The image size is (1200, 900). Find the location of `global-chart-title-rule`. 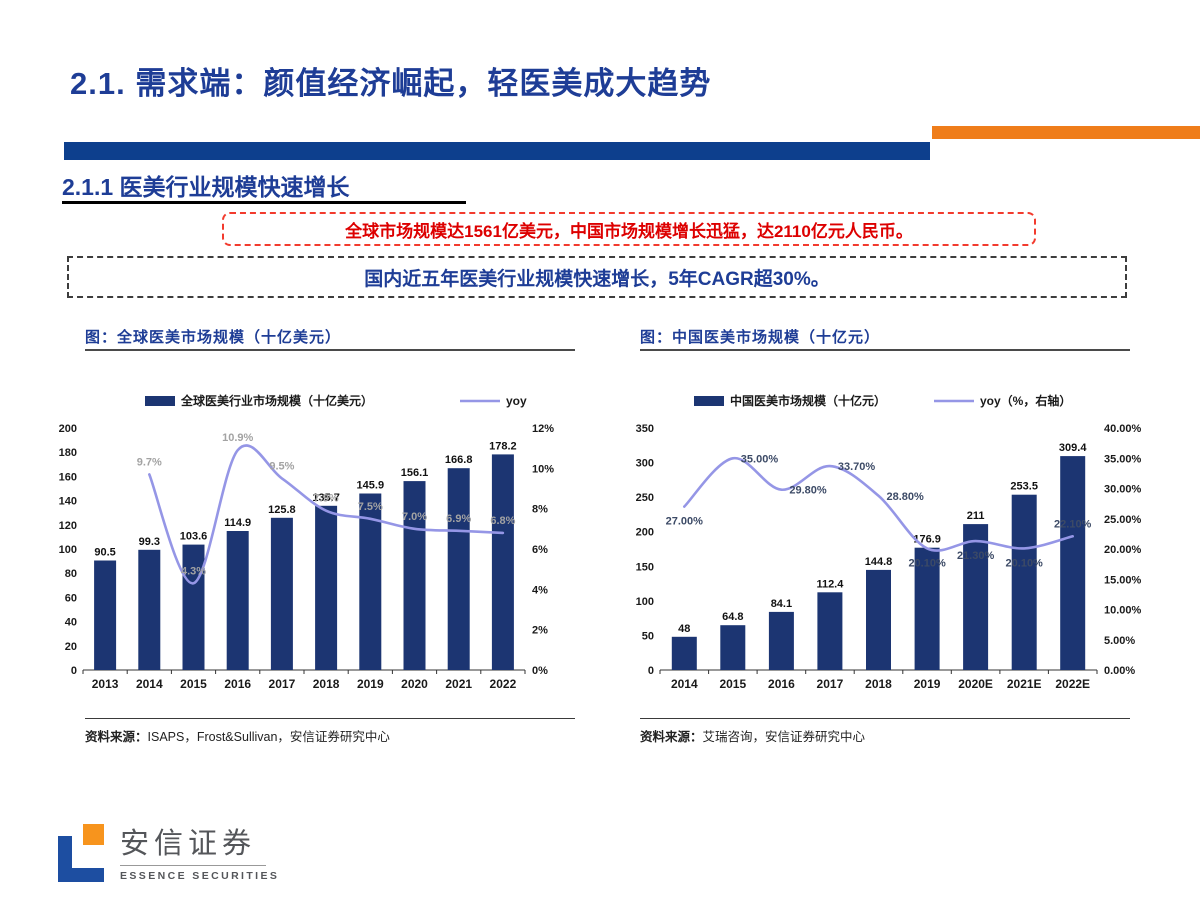

global-chart-title-rule is located at coordinates (330, 350).